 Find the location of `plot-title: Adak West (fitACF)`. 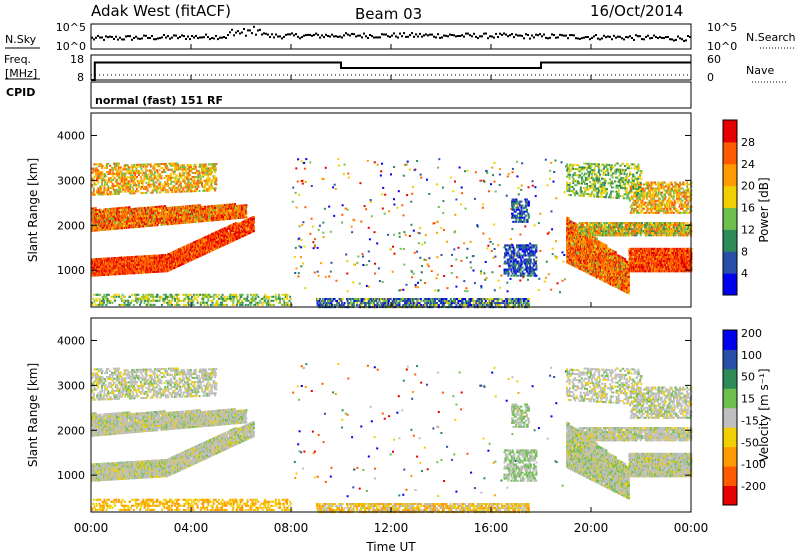

plot-title: Adak West (fitACF) is located at coordinates (161, 11).